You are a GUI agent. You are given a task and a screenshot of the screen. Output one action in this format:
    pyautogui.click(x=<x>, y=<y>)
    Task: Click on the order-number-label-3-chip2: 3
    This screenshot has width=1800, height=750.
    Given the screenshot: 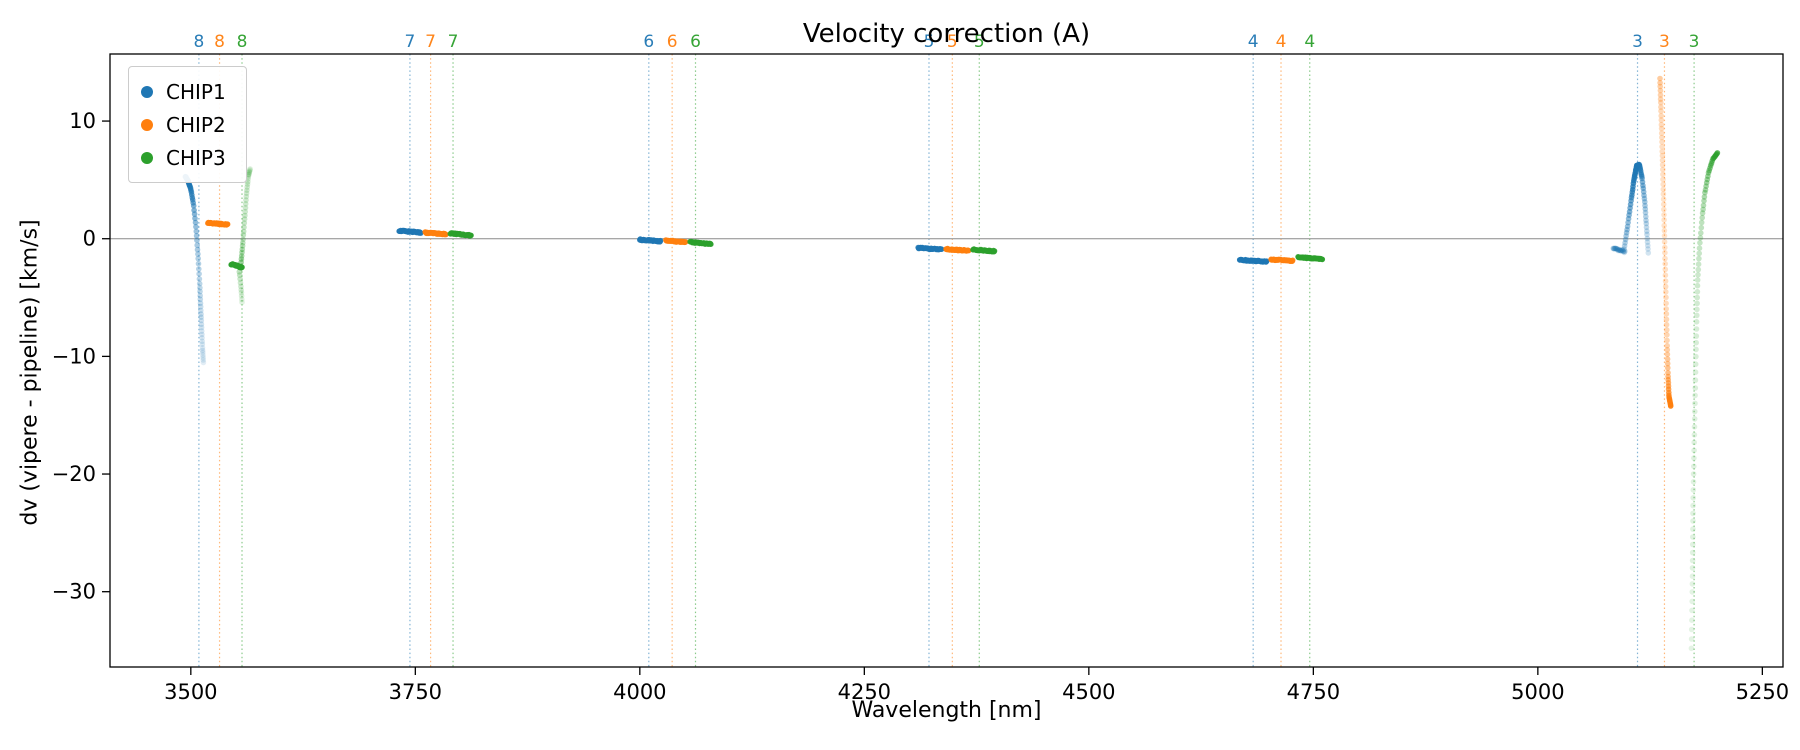 What is the action you would take?
    pyautogui.click(x=1664, y=42)
    